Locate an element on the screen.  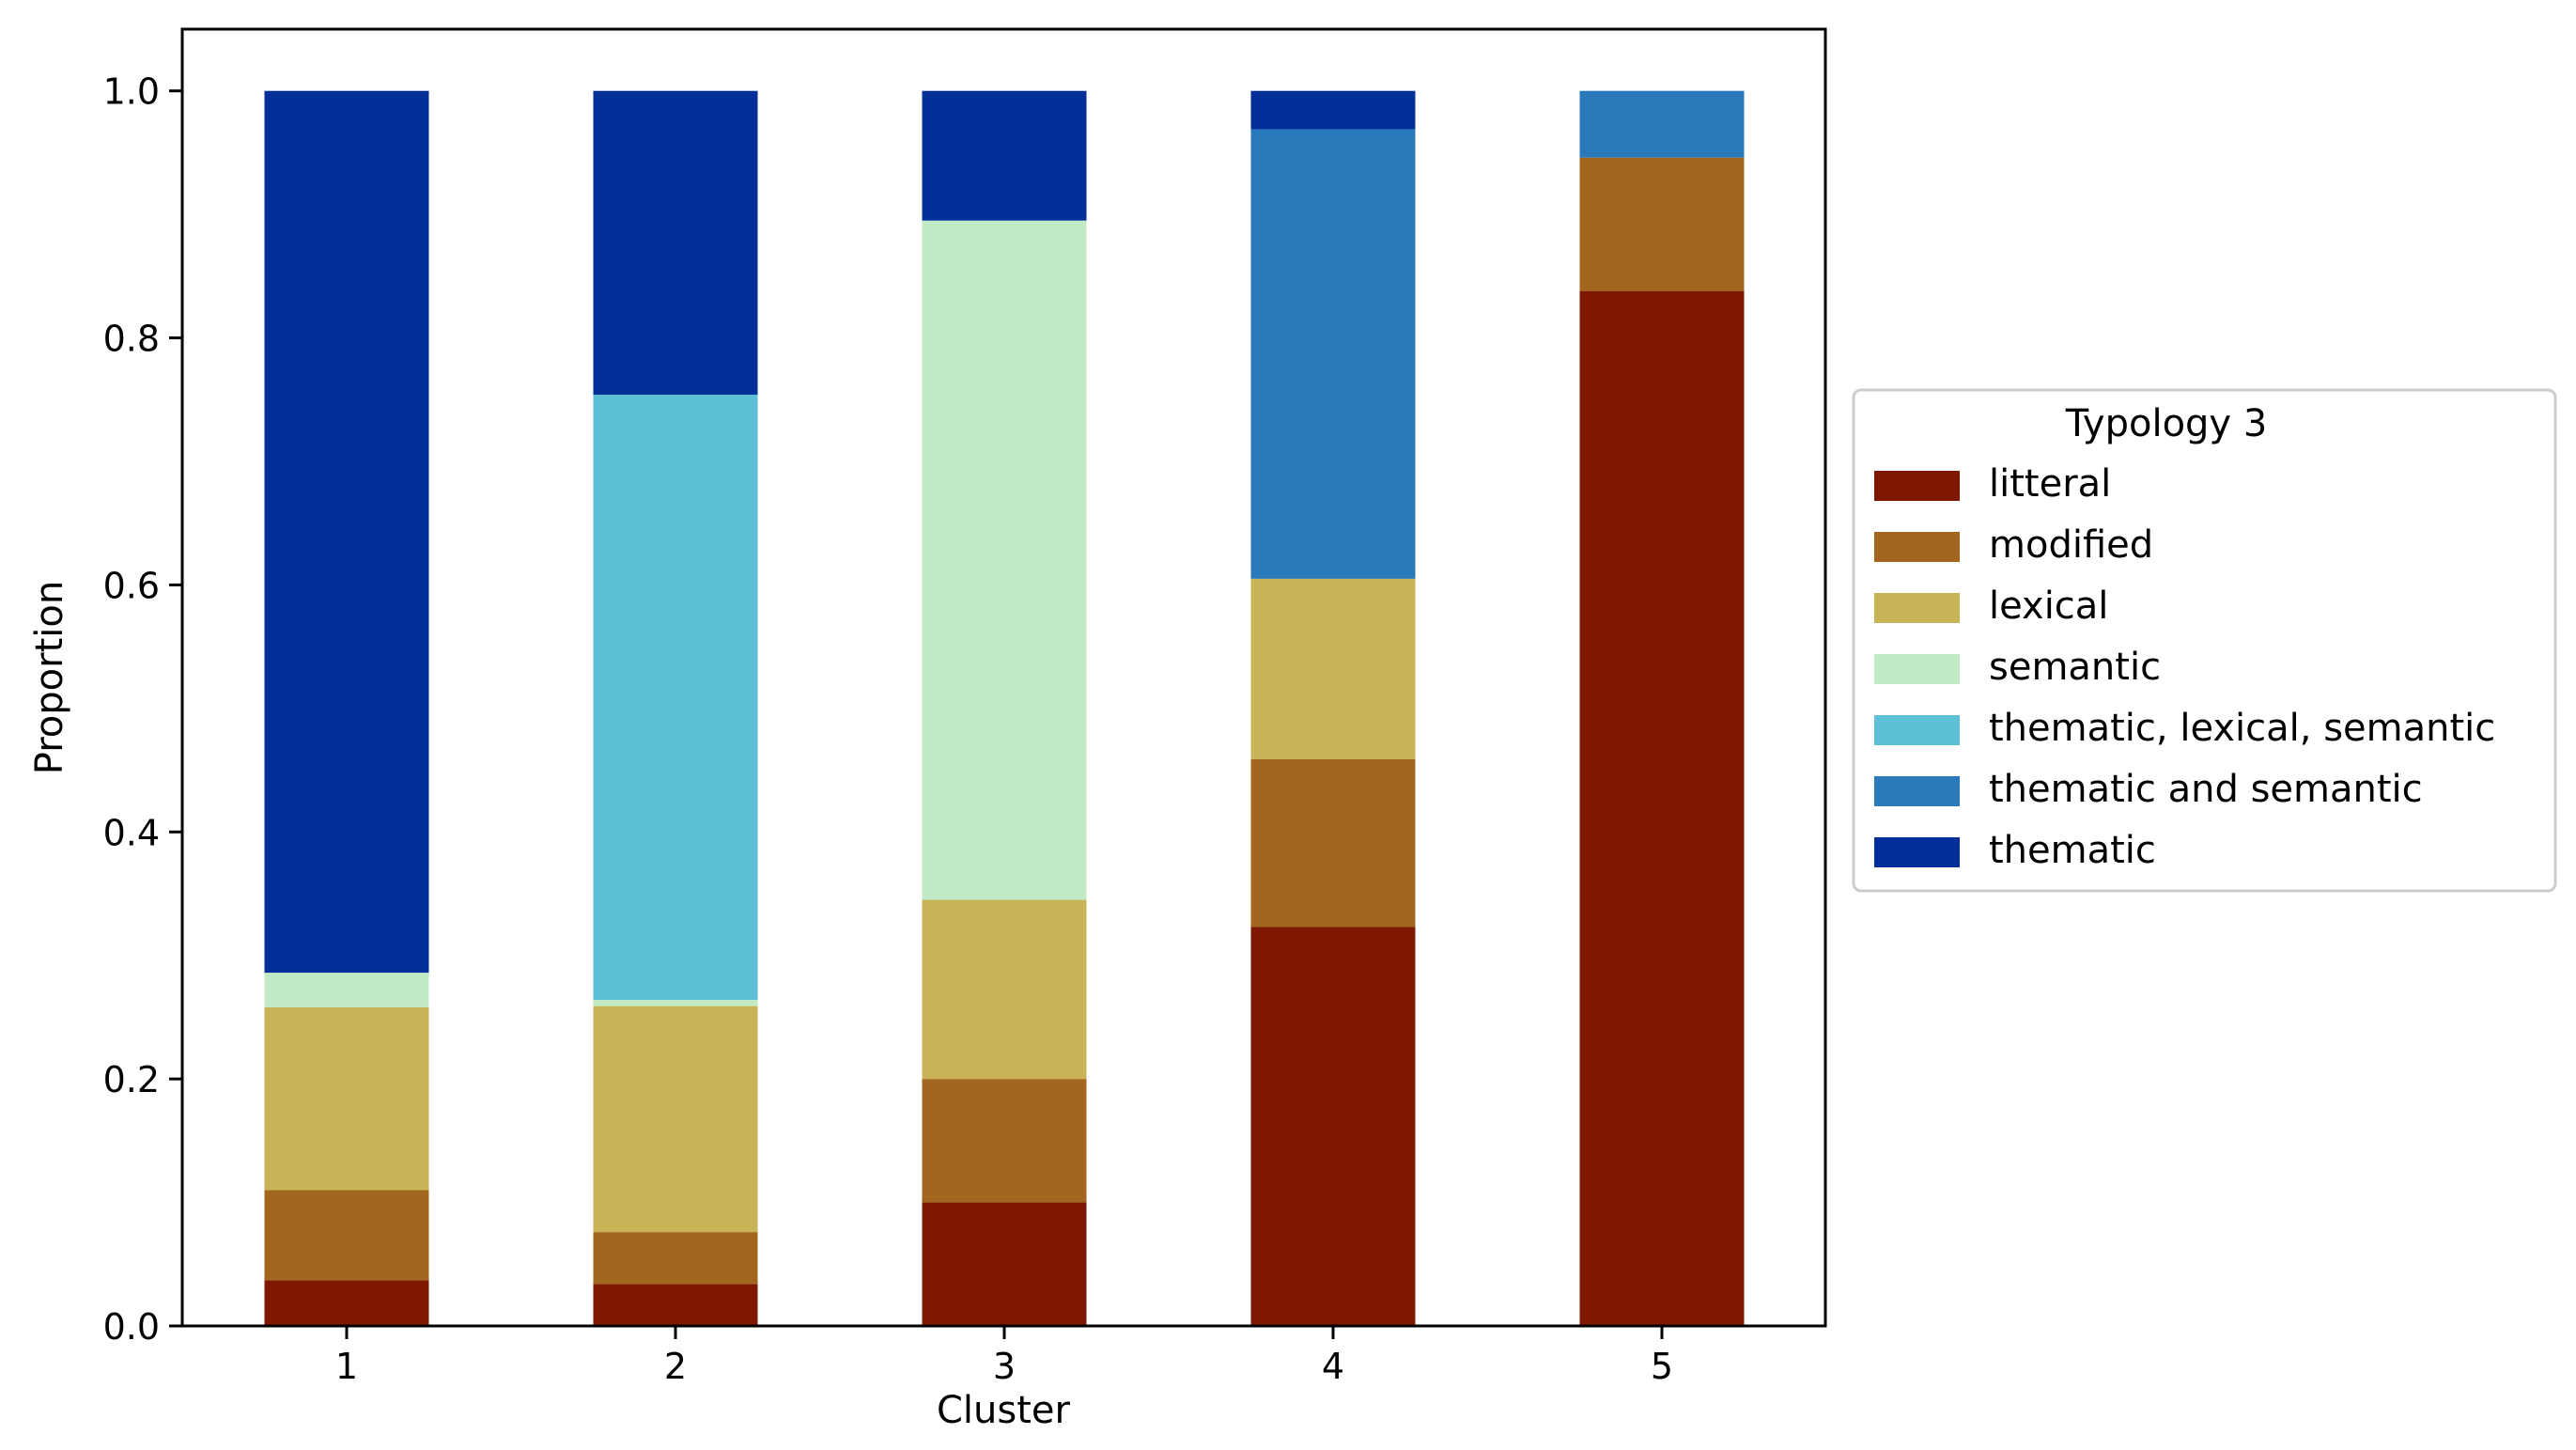
y-tick-label: 0.2 is located at coordinates (131, 1079).